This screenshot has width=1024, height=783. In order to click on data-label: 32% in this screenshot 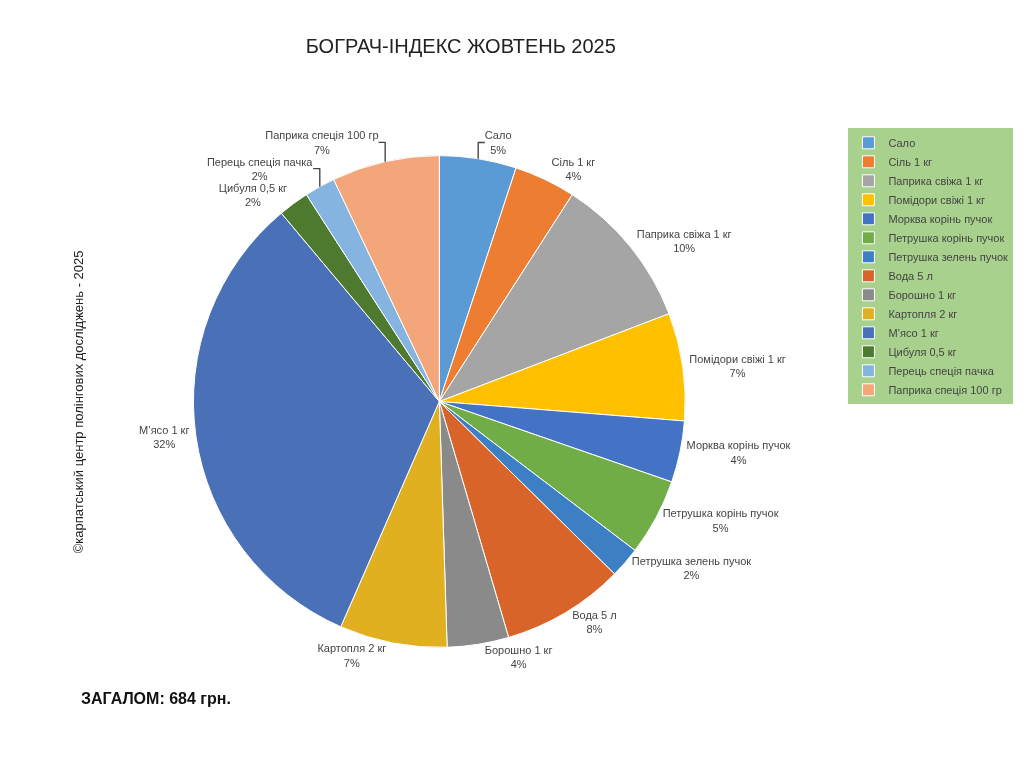, I will do `click(164, 443)`.